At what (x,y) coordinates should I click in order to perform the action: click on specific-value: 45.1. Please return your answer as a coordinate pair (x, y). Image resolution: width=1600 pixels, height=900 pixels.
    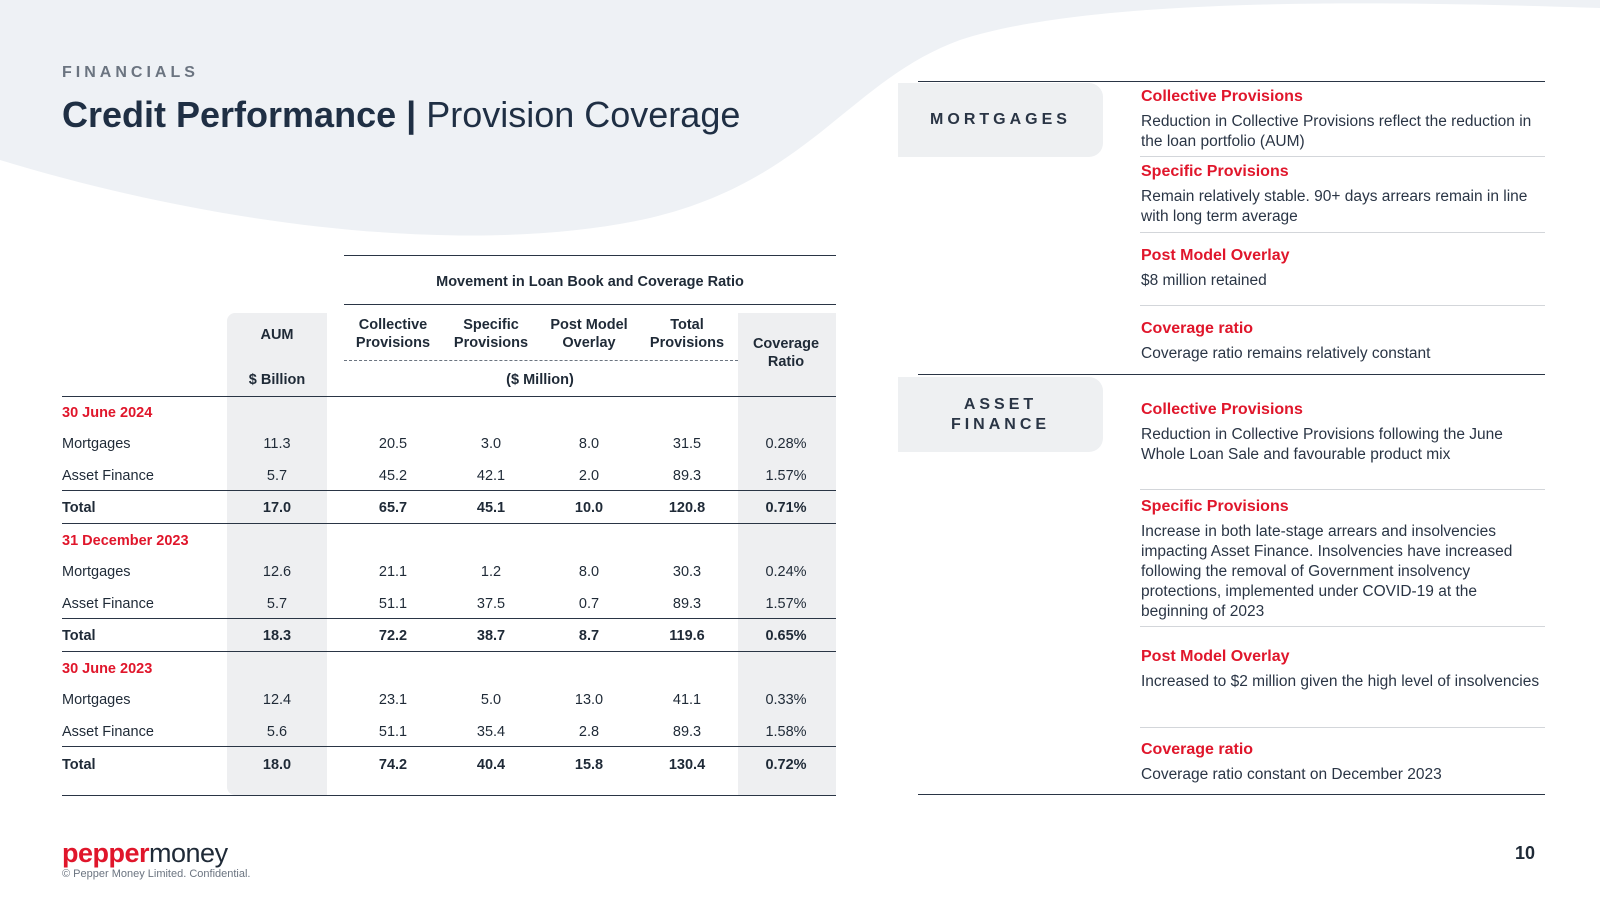
    Looking at the image, I should click on (491, 508).